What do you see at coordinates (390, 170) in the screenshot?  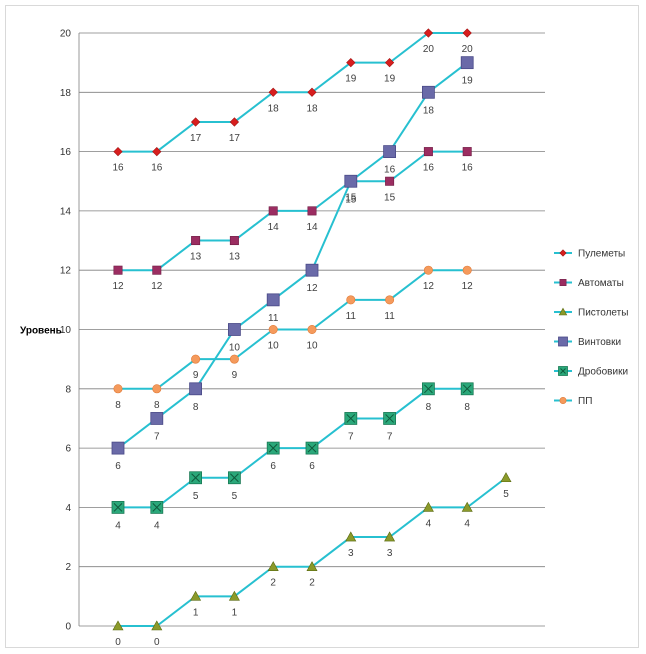 I see `data-label-3-7: 16` at bounding box center [390, 170].